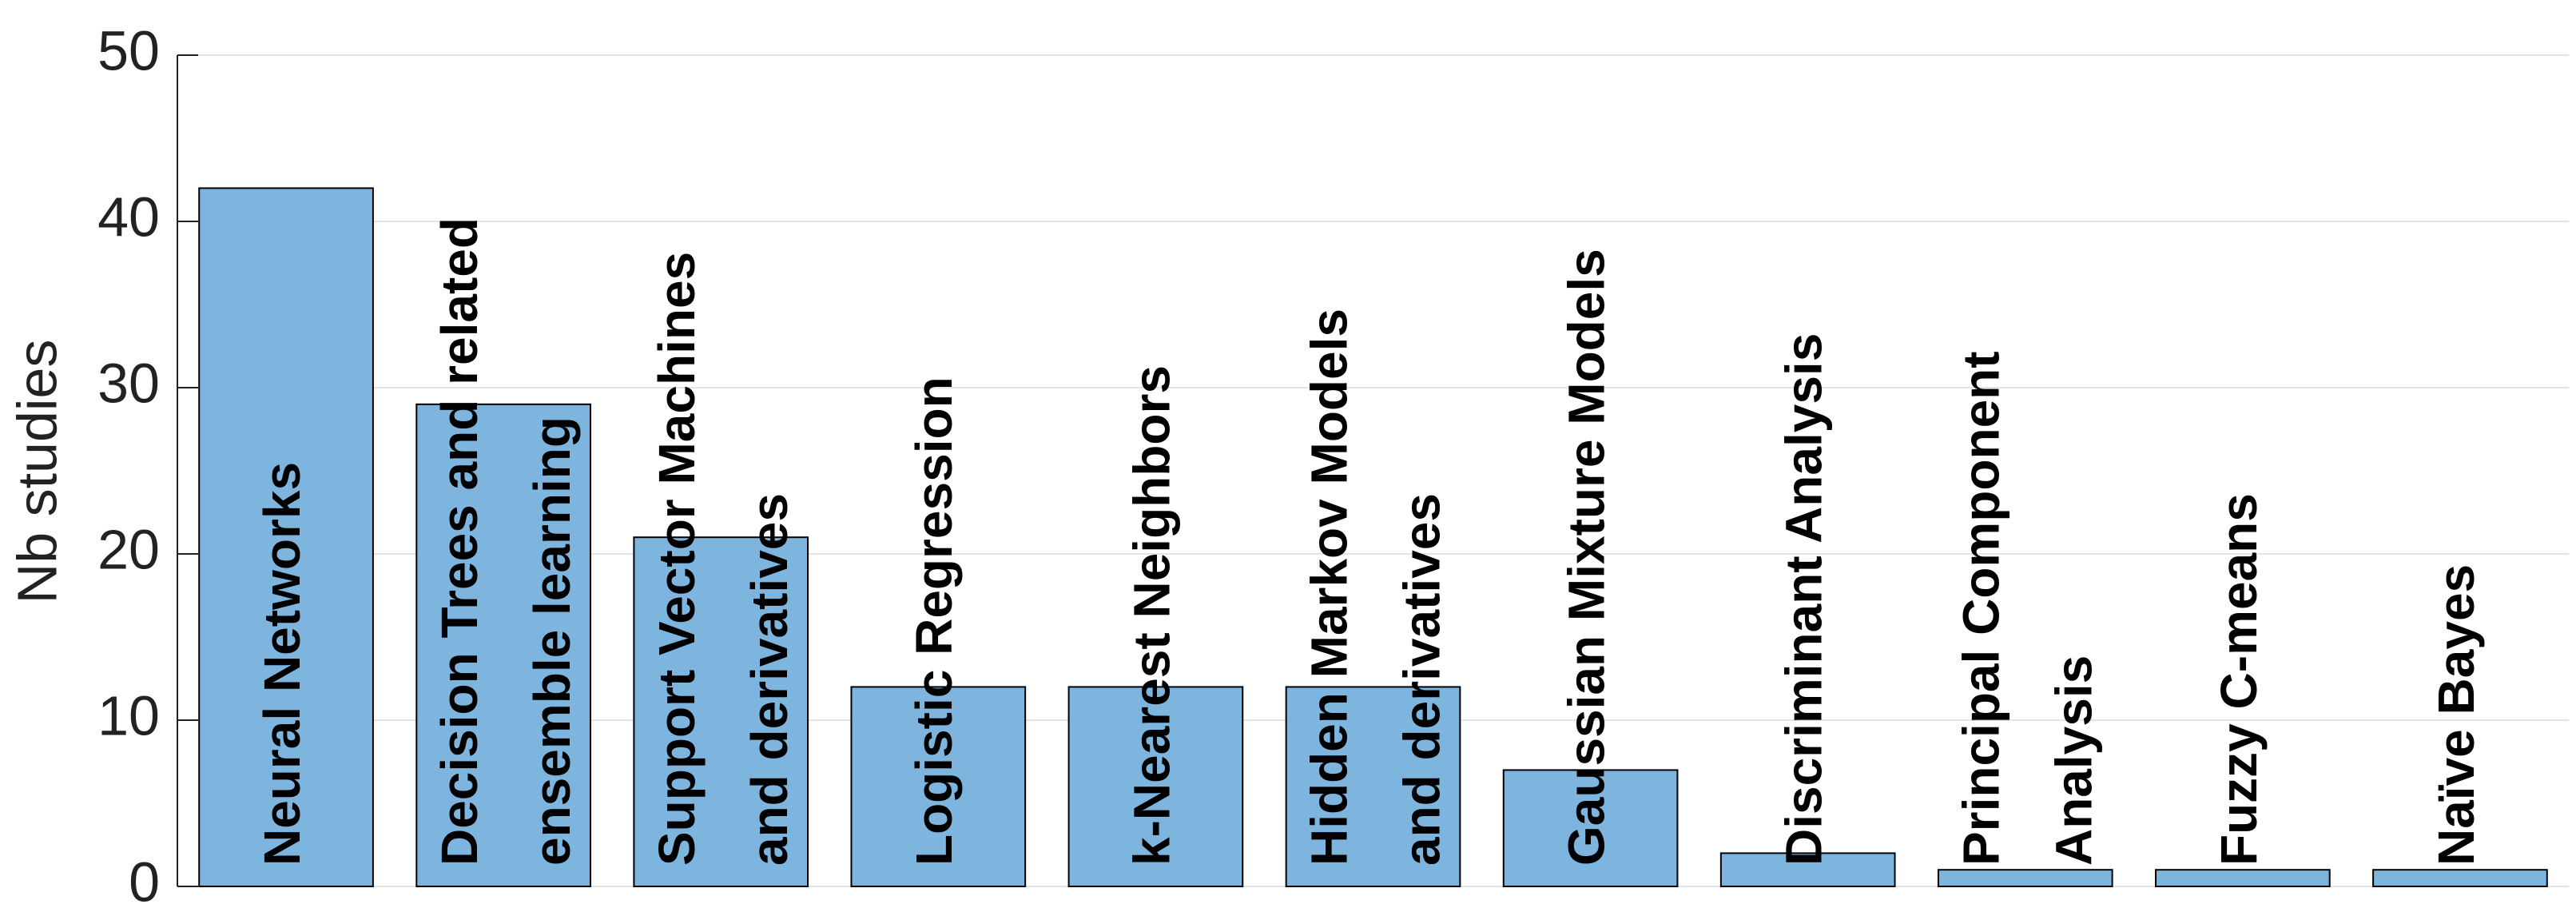 The width and height of the screenshot is (2576, 908). Describe the element at coordinates (128, 216) in the screenshot. I see `y-tick-label: 40` at that location.